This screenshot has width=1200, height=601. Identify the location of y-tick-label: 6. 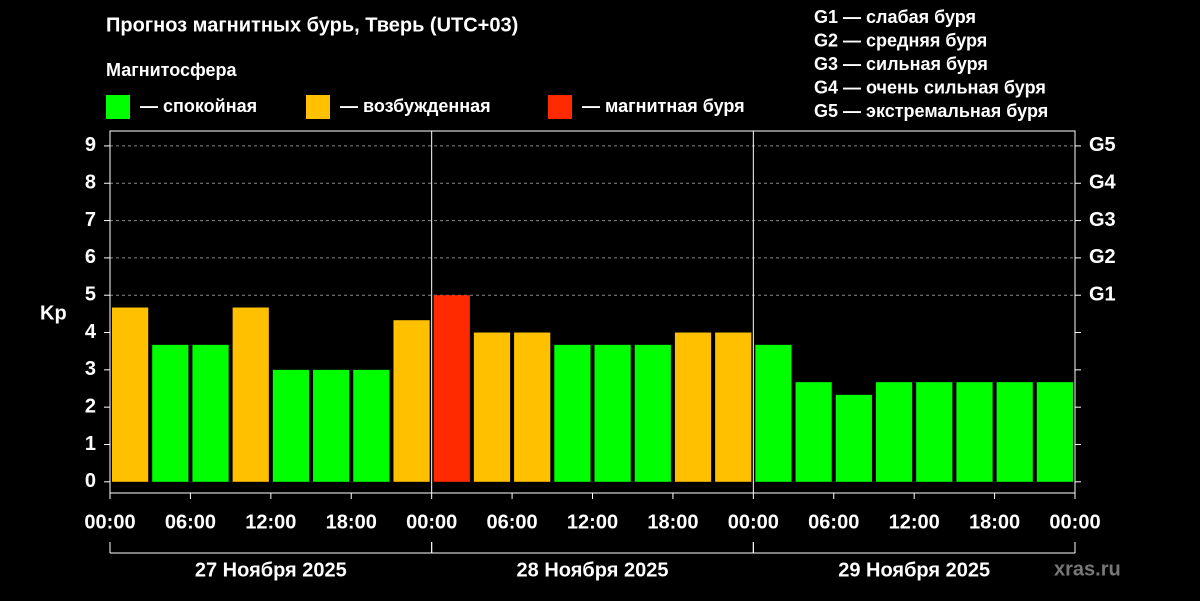
(90, 257).